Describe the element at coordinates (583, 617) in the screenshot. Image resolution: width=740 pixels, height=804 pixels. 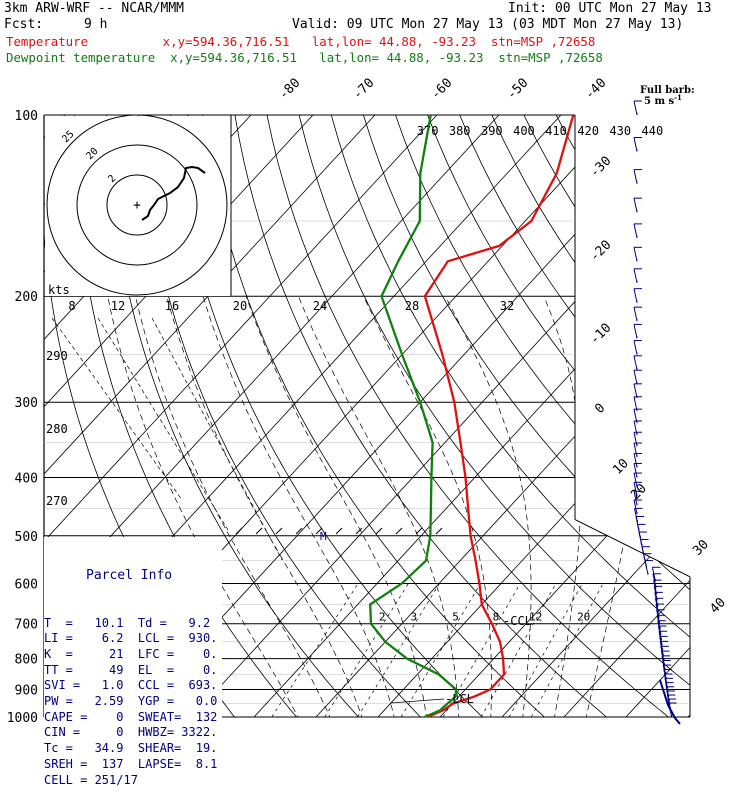
I see `mixing-ratio-label-20: 20` at that location.